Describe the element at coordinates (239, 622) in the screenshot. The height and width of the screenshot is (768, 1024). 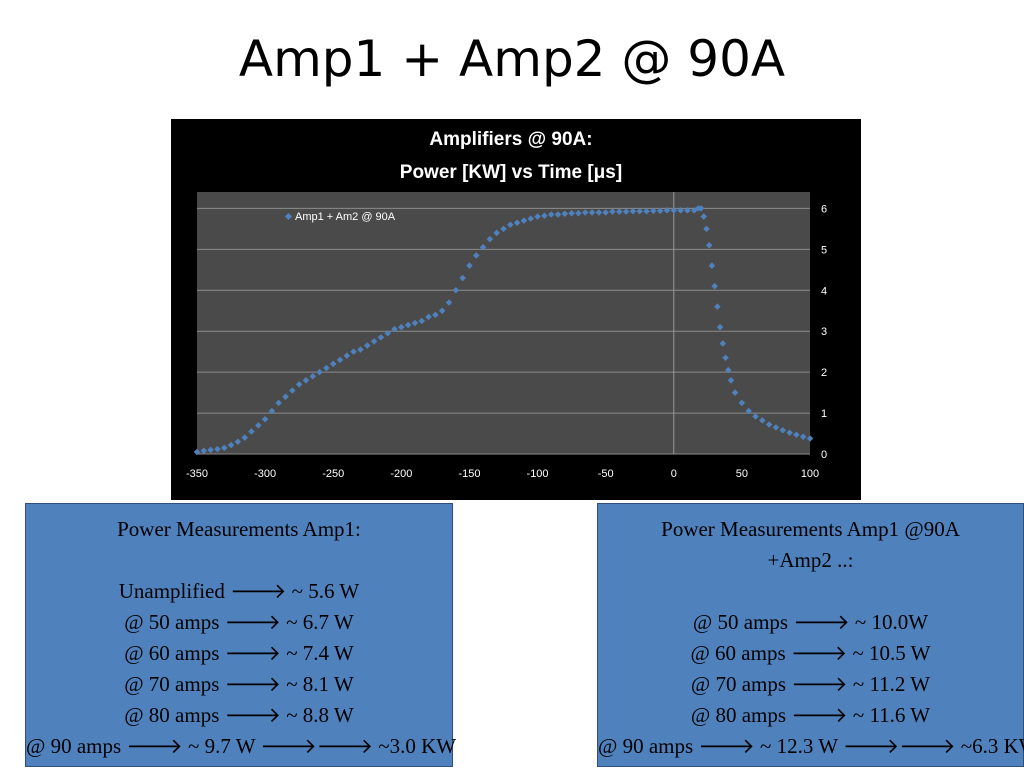
I see `amp1-row: @ 50 amps 🡒 ~ 6.7 W` at that location.